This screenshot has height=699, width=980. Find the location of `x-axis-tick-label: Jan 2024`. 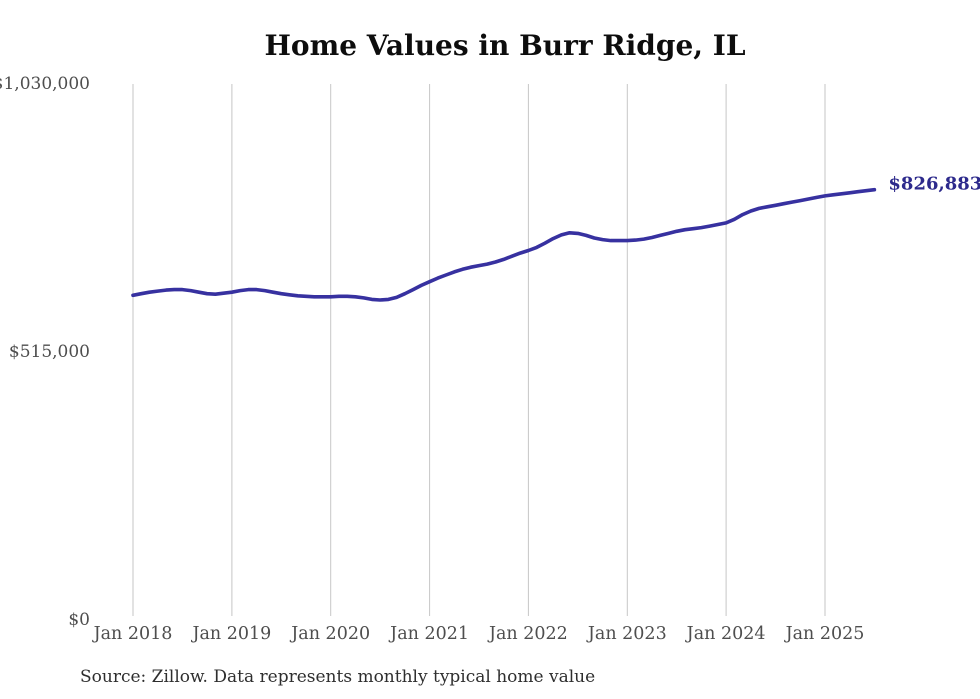

x-axis-tick-label: Jan 2024 is located at coordinates (726, 634).